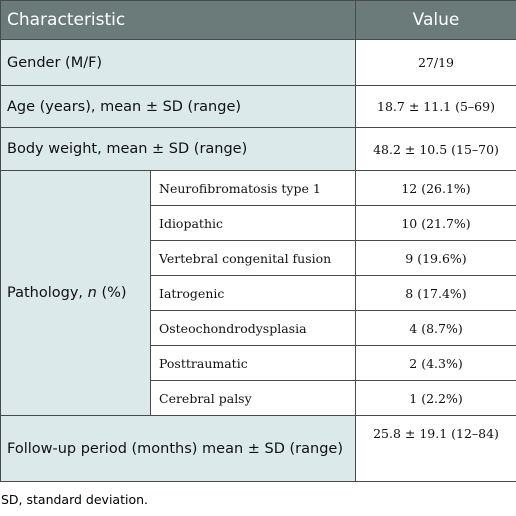 This screenshot has width=516, height=516. I want to click on value-cell: 9 (19.6%), so click(435, 258).